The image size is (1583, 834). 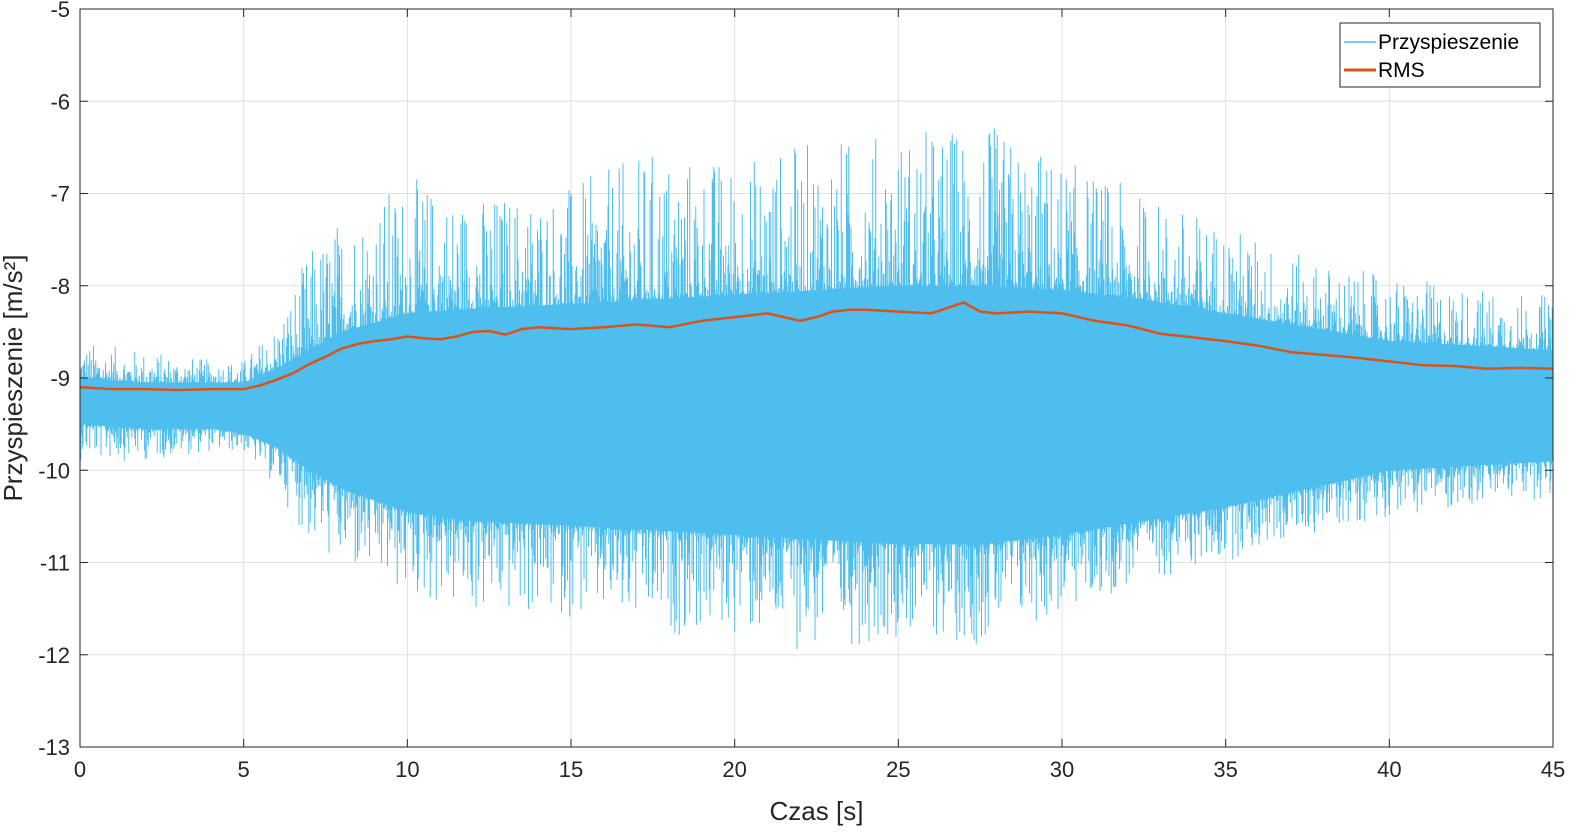 What do you see at coordinates (1225, 769) in the screenshot?
I see `x-tick-label: 35` at bounding box center [1225, 769].